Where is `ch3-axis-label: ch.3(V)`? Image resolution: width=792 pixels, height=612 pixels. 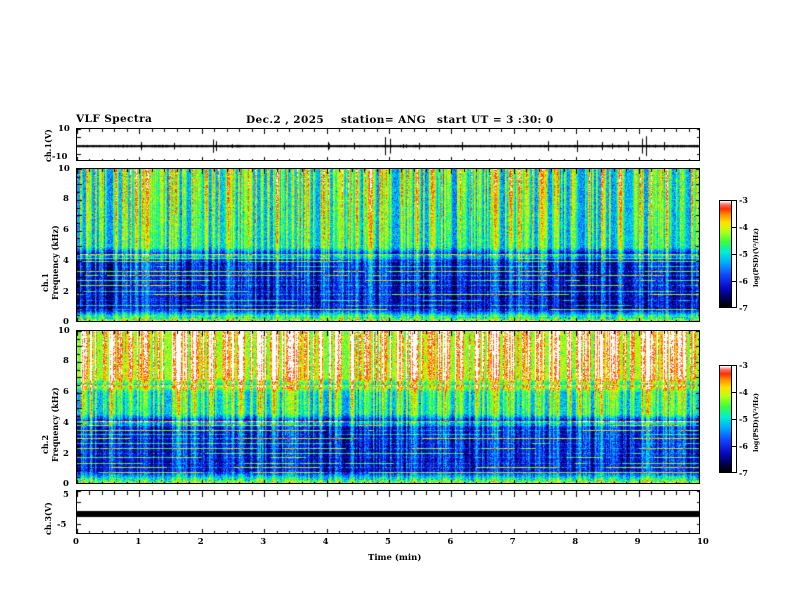 ch3-axis-label: ch.3(V) is located at coordinates (48, 518).